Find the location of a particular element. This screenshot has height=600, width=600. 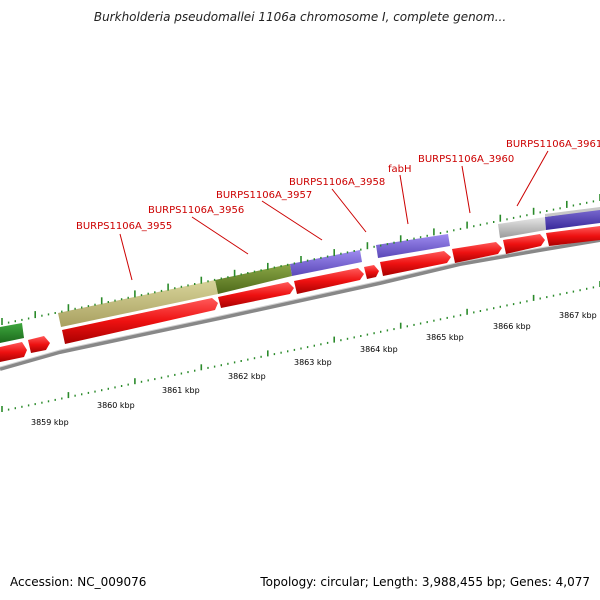

scale-label-3862: 3862 kbp is located at coordinates (247, 376).